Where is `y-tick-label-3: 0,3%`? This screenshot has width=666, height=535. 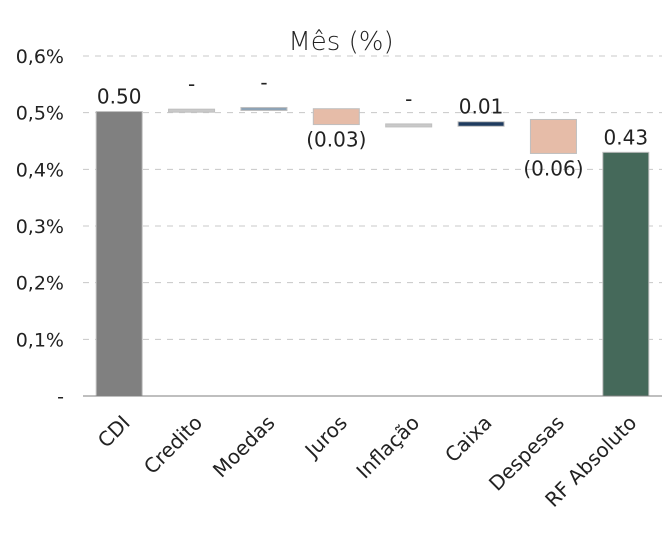 y-tick-label-3: 0,3% is located at coordinates (40, 227).